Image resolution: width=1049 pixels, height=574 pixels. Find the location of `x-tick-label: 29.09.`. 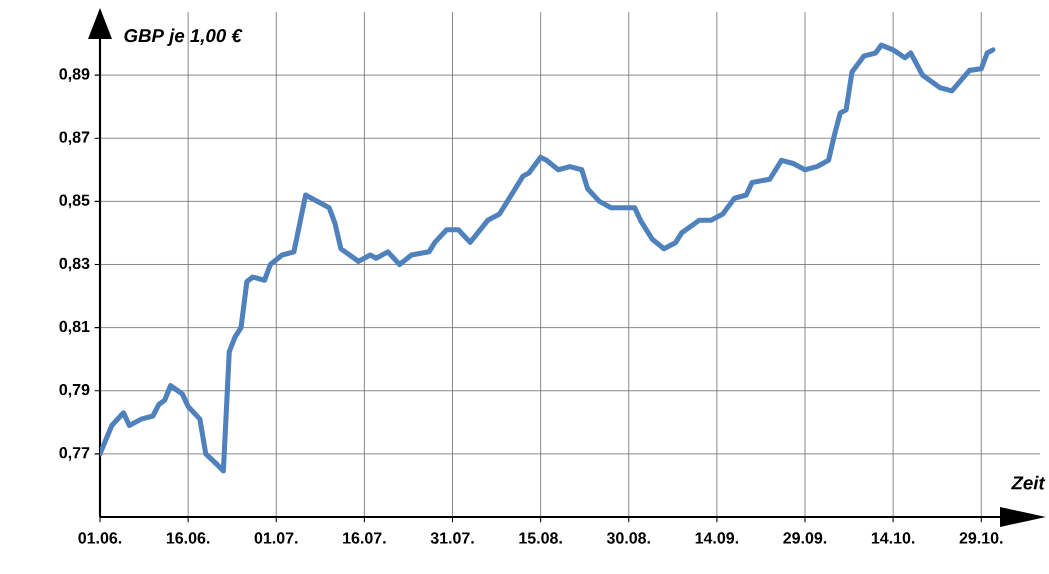

x-tick-label: 29.09. is located at coordinates (805, 538).